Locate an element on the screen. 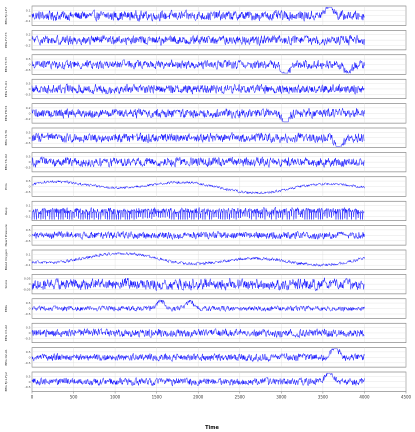 This screenshot has width=415, height=432. y-axis-label: EEG T4-T6 is located at coordinates (6, 137).